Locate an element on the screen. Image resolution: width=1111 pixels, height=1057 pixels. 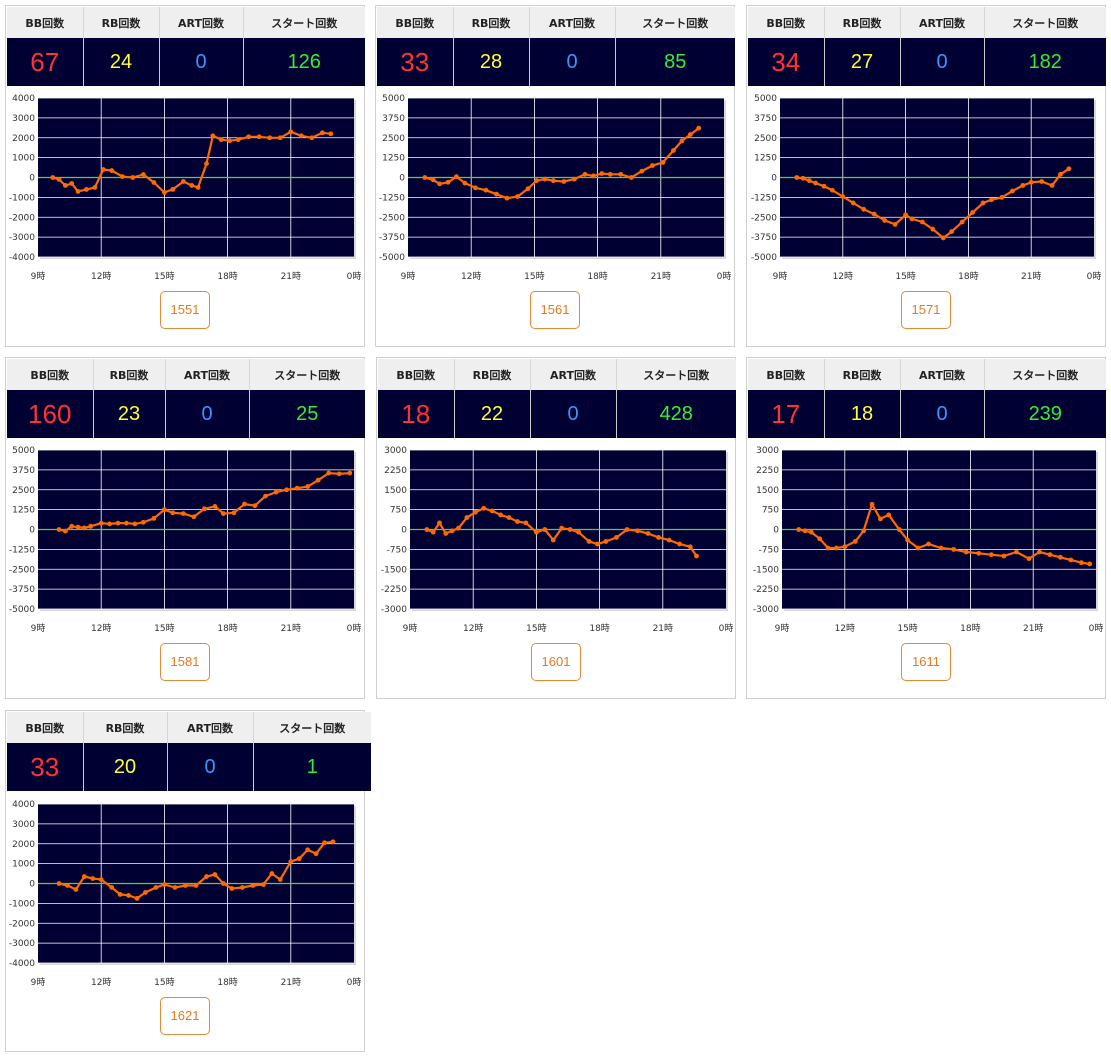
machine-number-button: 1571 is located at coordinates (926, 310).